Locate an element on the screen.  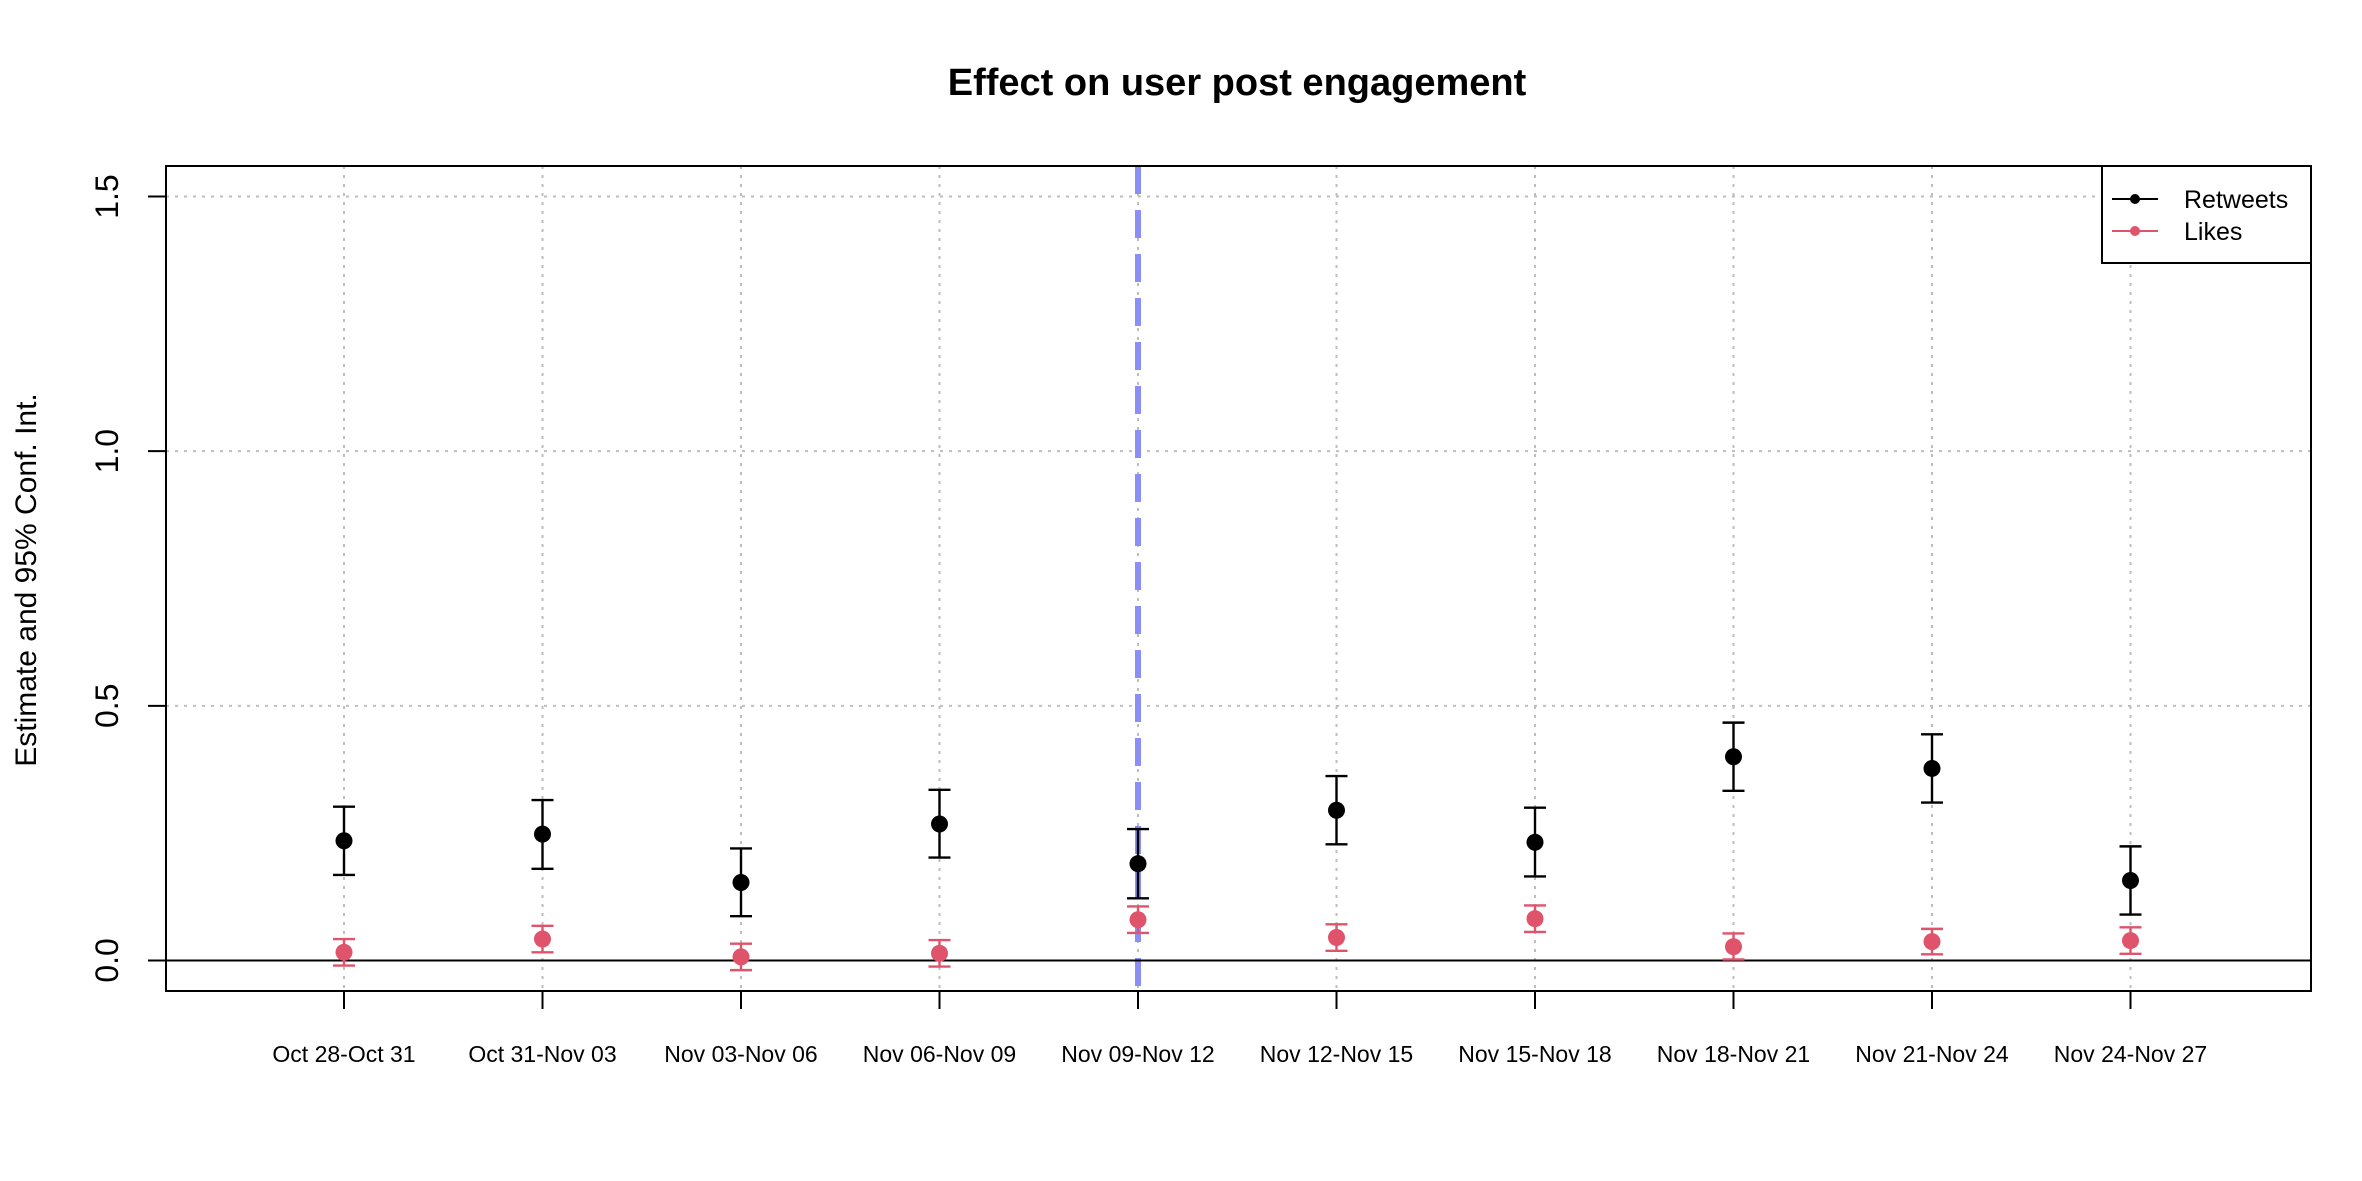
x-tick-label: Nov 06-Nov 09 is located at coordinates (939, 1054).